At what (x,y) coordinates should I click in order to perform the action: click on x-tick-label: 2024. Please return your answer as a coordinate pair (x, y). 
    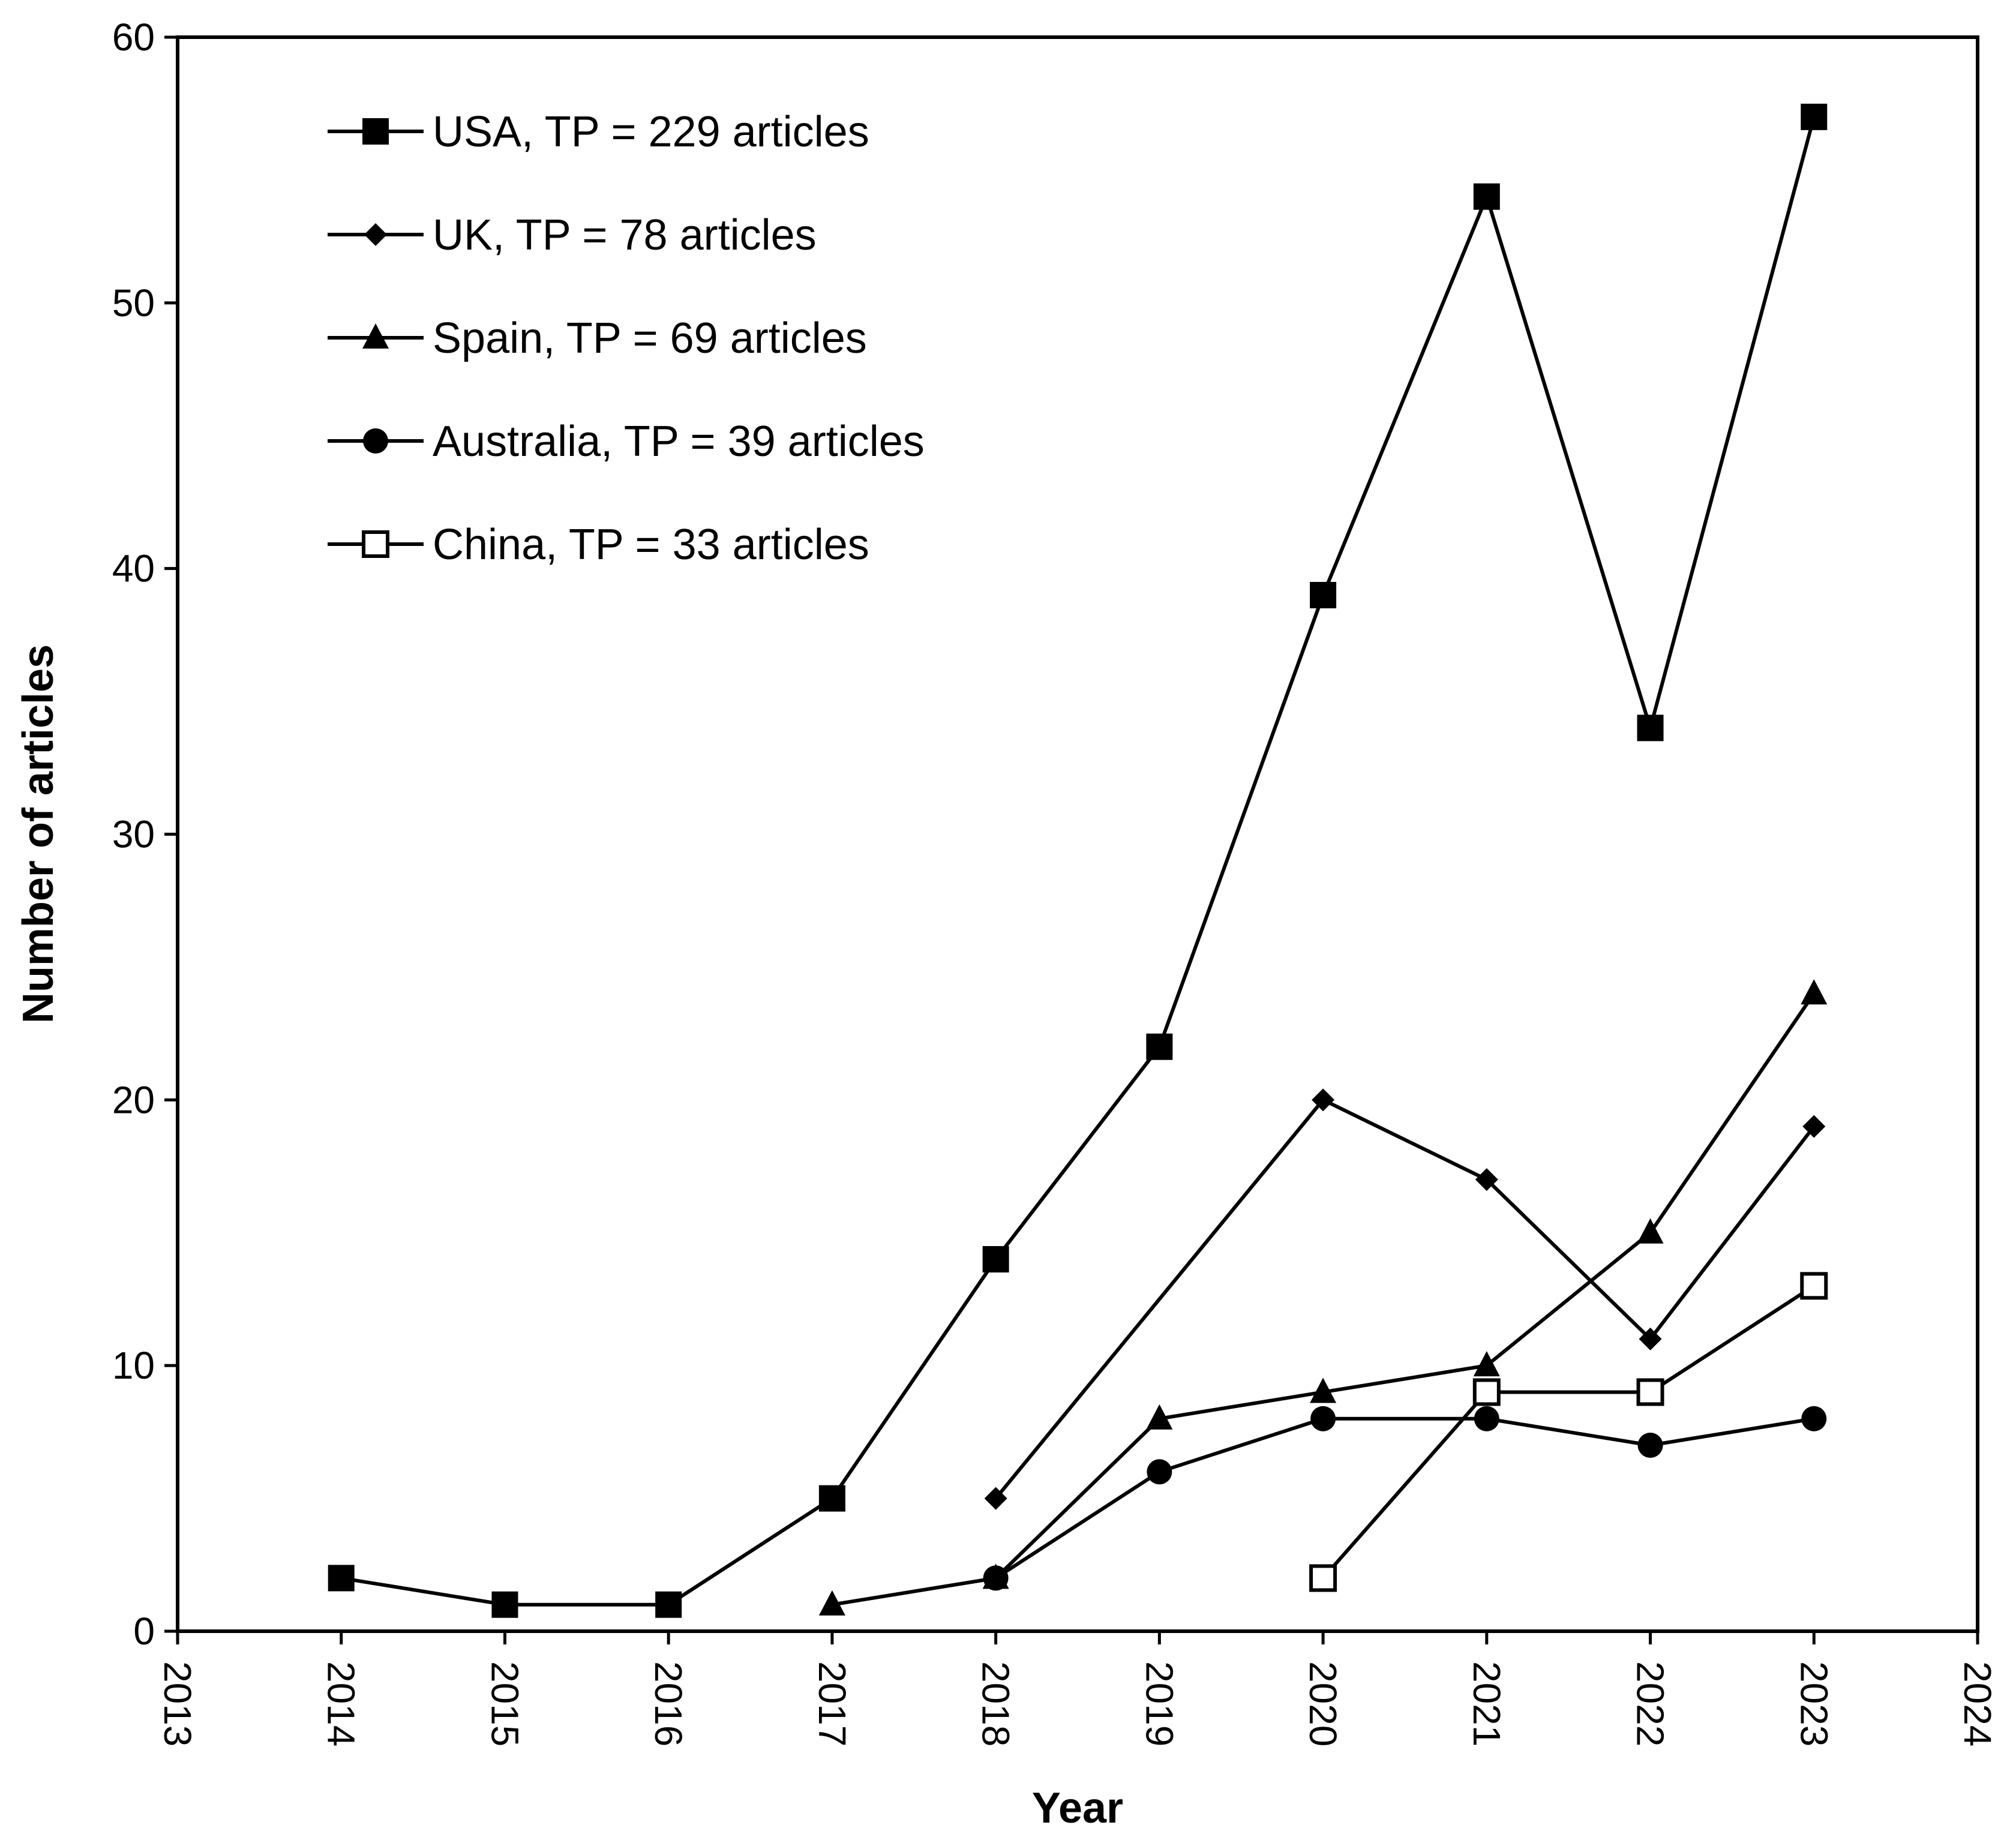
    Looking at the image, I should click on (1977, 1703).